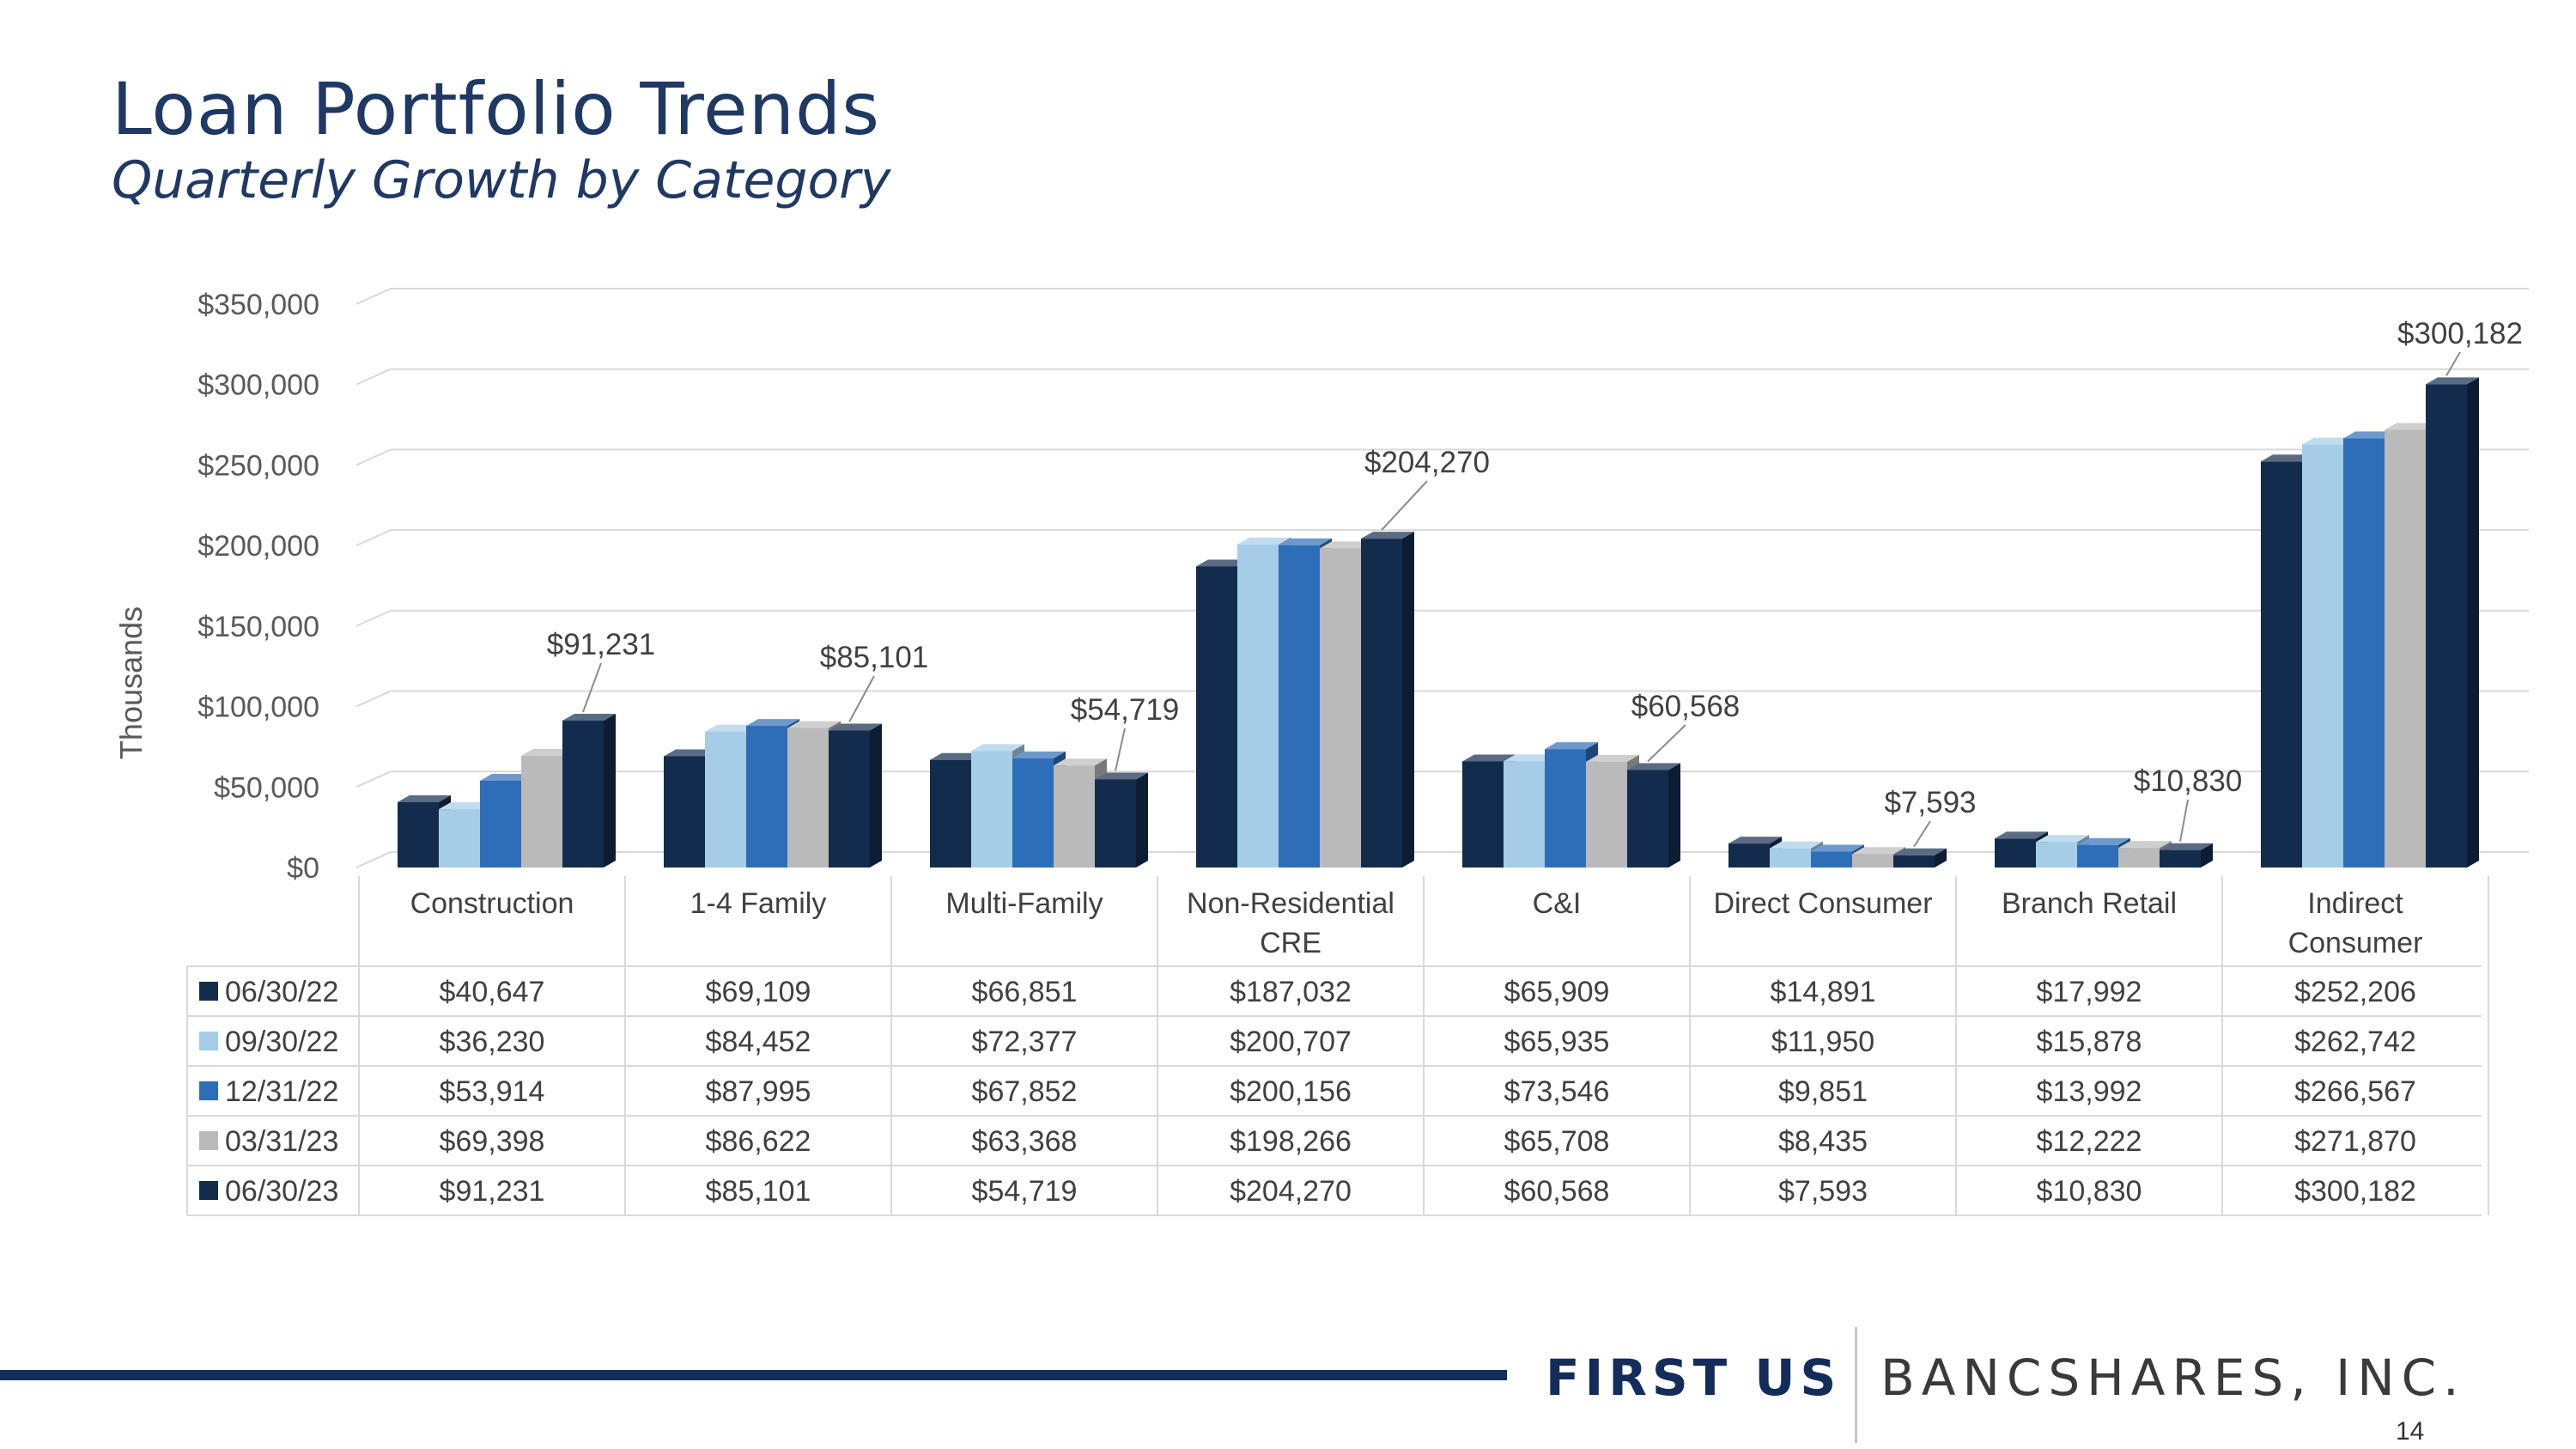  I want to click on data-label: $54,719, so click(1125, 710).